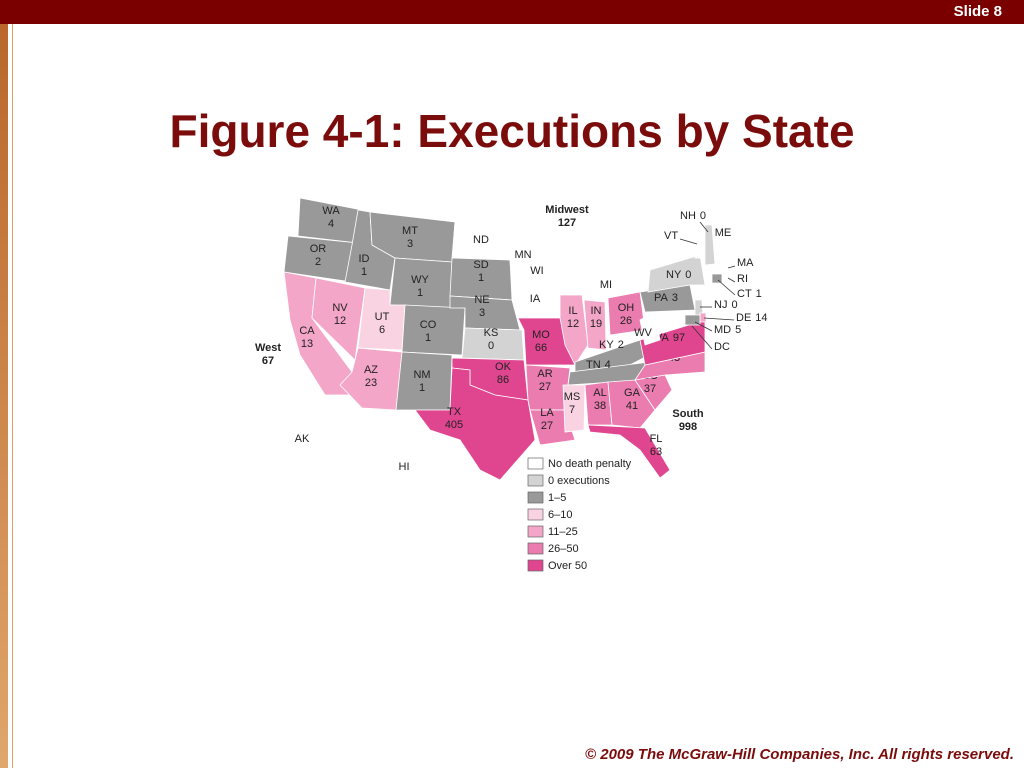 This screenshot has height=768, width=1024. What do you see at coordinates (563, 532) in the screenshot?
I see `legend-label: 11–25` at bounding box center [563, 532].